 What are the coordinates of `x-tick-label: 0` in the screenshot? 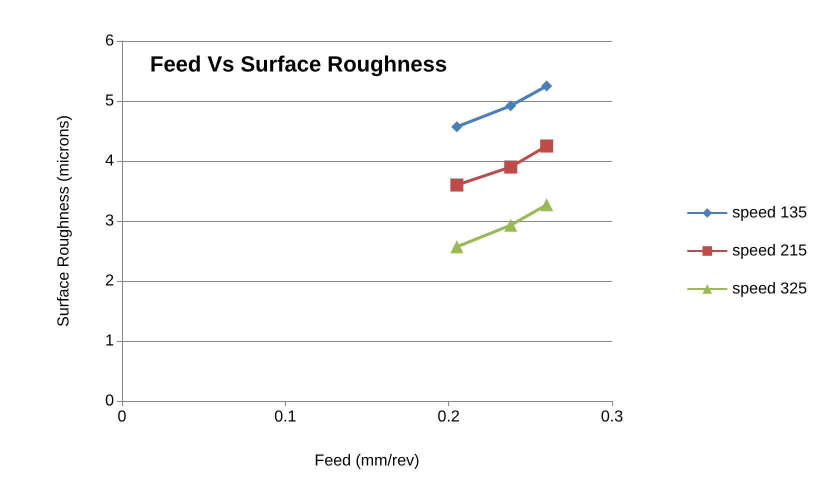 It's located at (122, 417).